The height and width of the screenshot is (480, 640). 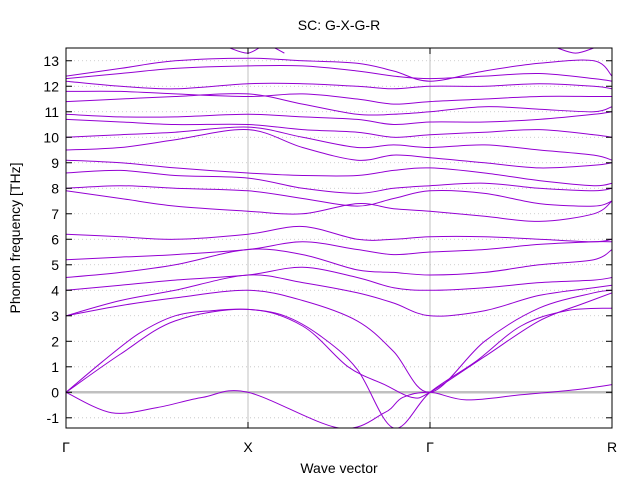 I want to click on y-axis-label: Phonon frequency [THz], so click(x=15, y=238).